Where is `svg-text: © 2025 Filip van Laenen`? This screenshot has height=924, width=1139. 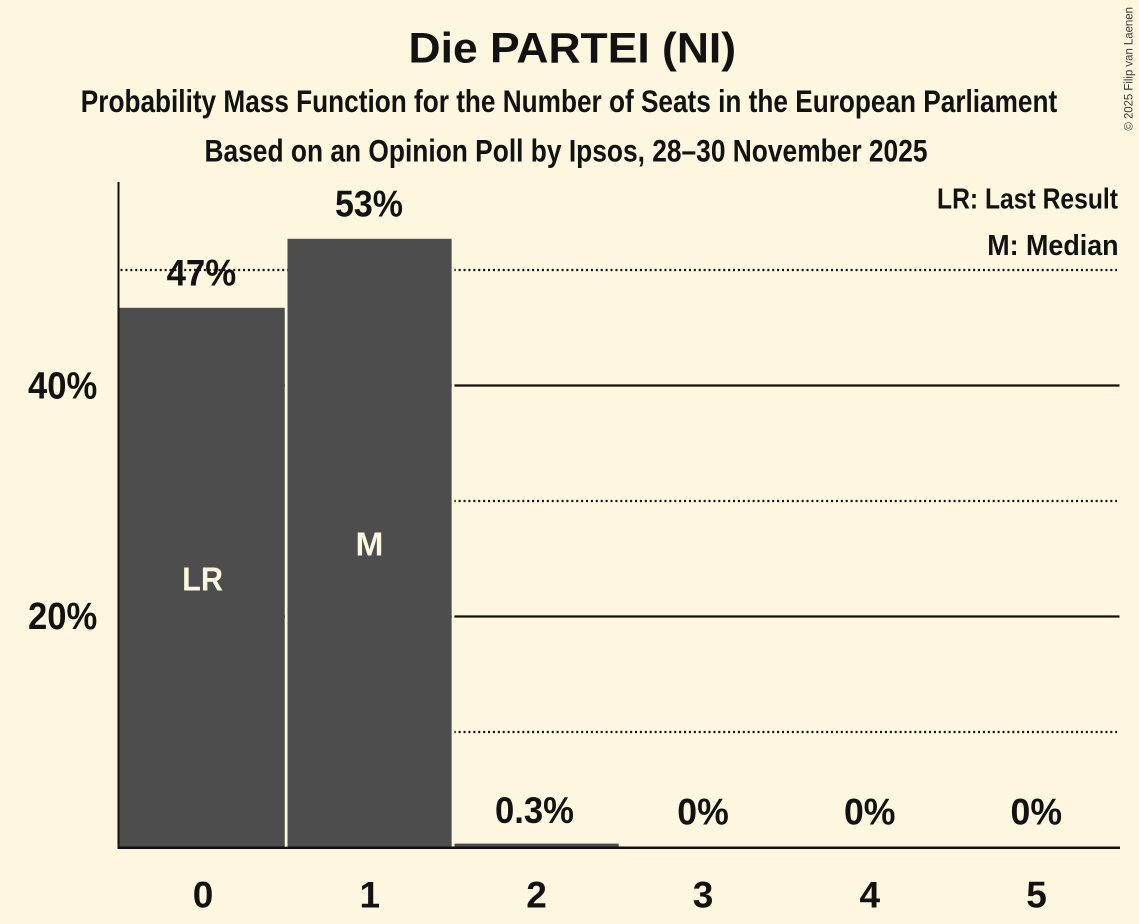 svg-text: © 2025 Filip van Laenen is located at coordinates (1128, 69).